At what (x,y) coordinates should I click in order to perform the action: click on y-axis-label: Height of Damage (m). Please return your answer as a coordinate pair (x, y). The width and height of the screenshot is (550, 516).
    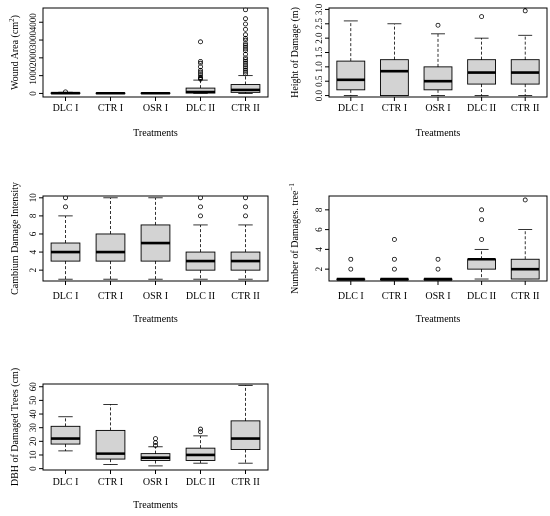
    Looking at the image, I should click on (295, 52).